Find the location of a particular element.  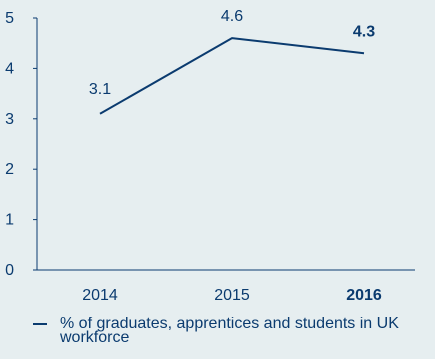

x-tick-label: 2014 is located at coordinates (100, 295).